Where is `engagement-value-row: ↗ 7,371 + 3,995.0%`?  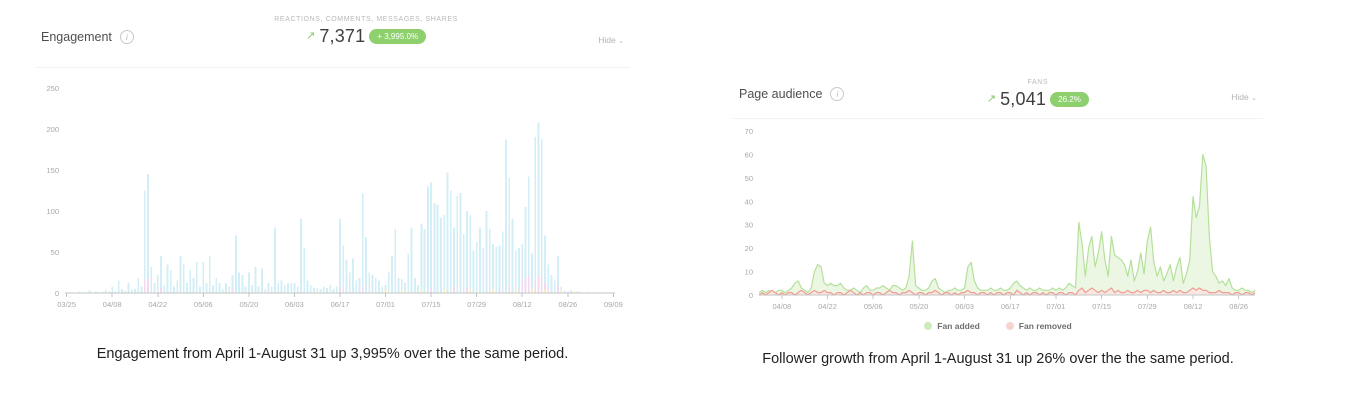
engagement-value-row: ↗ 7,371 + 3,995.0% is located at coordinates (366, 36).